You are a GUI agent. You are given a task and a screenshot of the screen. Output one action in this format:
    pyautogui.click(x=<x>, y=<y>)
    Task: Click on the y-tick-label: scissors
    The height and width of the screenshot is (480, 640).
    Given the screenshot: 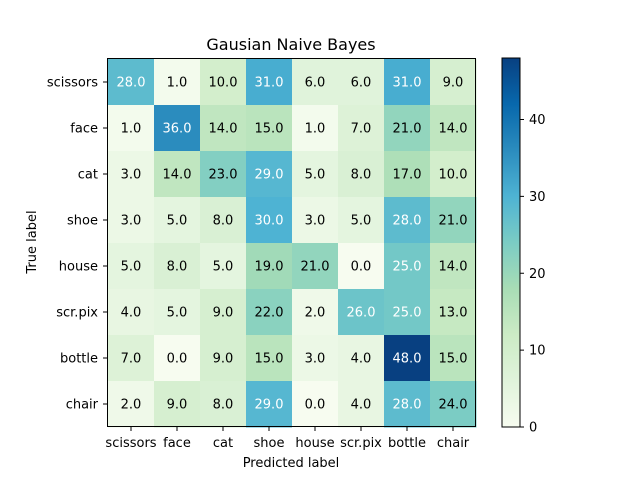 What is the action you would take?
    pyautogui.click(x=72, y=83)
    